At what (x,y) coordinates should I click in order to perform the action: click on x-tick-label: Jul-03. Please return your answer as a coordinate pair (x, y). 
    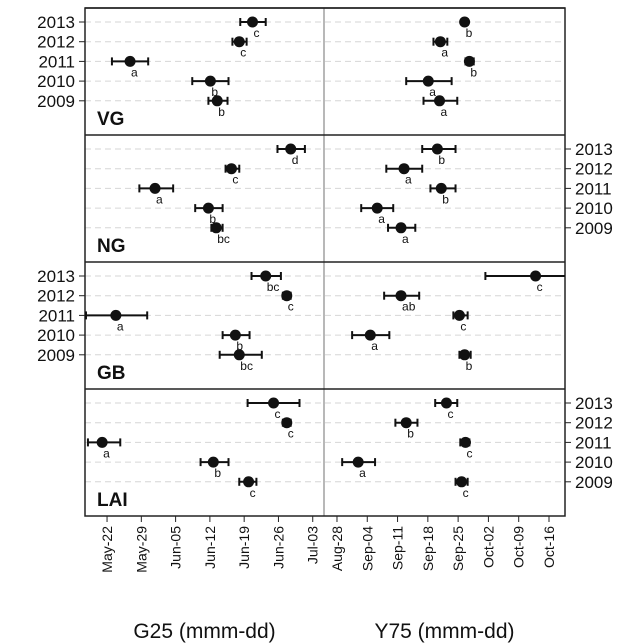
    Looking at the image, I should click on (313, 545).